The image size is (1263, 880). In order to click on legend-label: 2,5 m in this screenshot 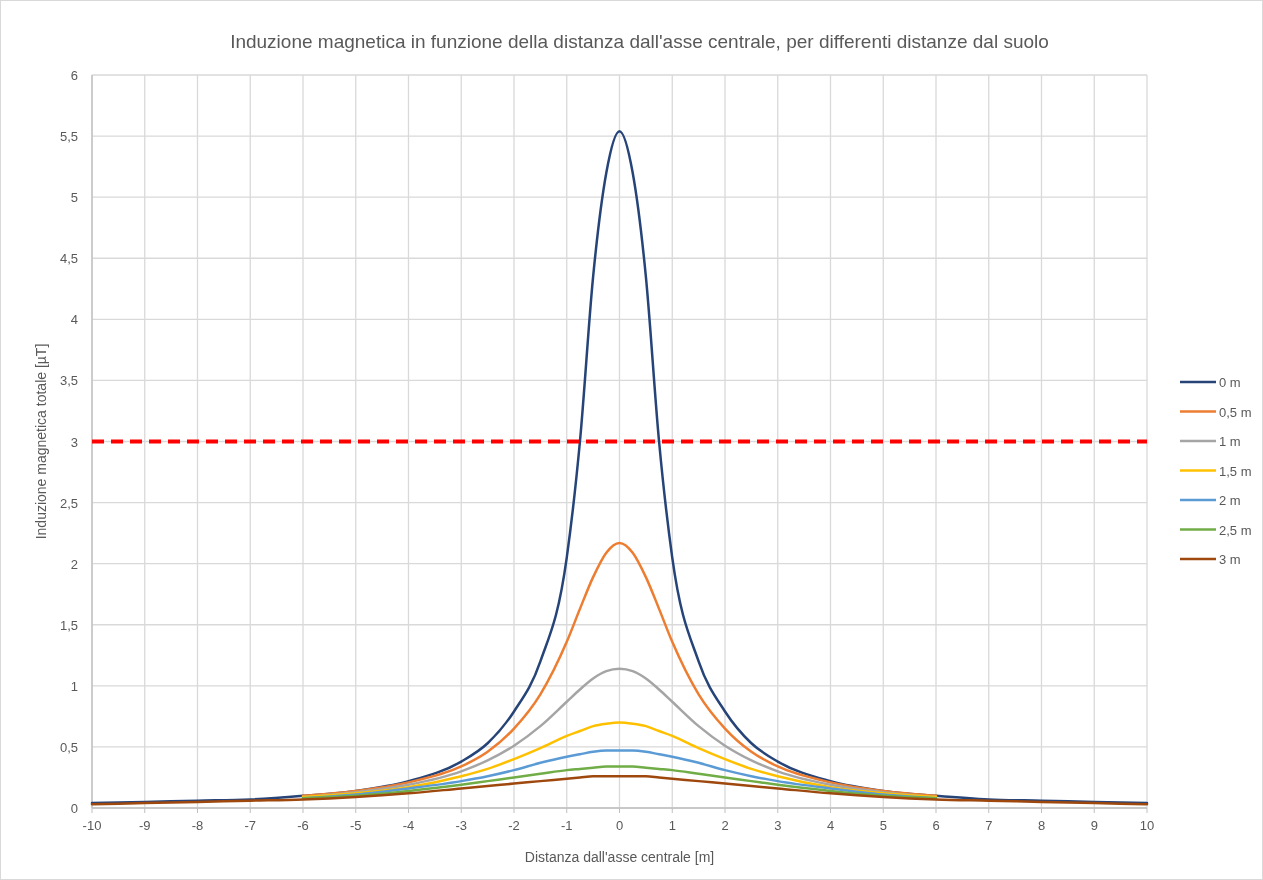, I will do `click(1235, 530)`.